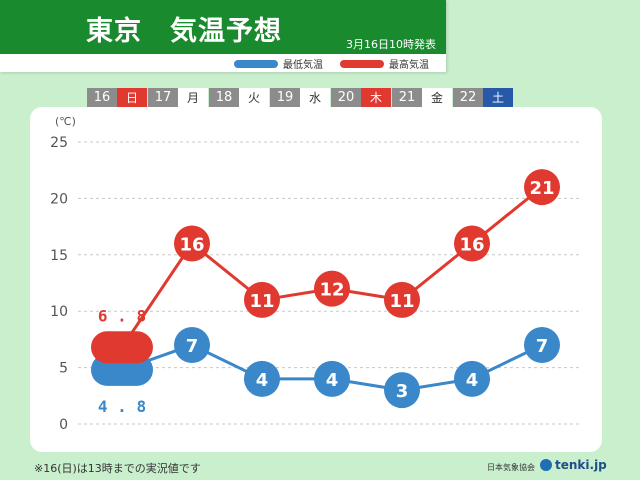 The height and width of the screenshot is (480, 640). Describe the element at coordinates (59, 256) in the screenshot. I see `y-tick-label: 15` at that location.